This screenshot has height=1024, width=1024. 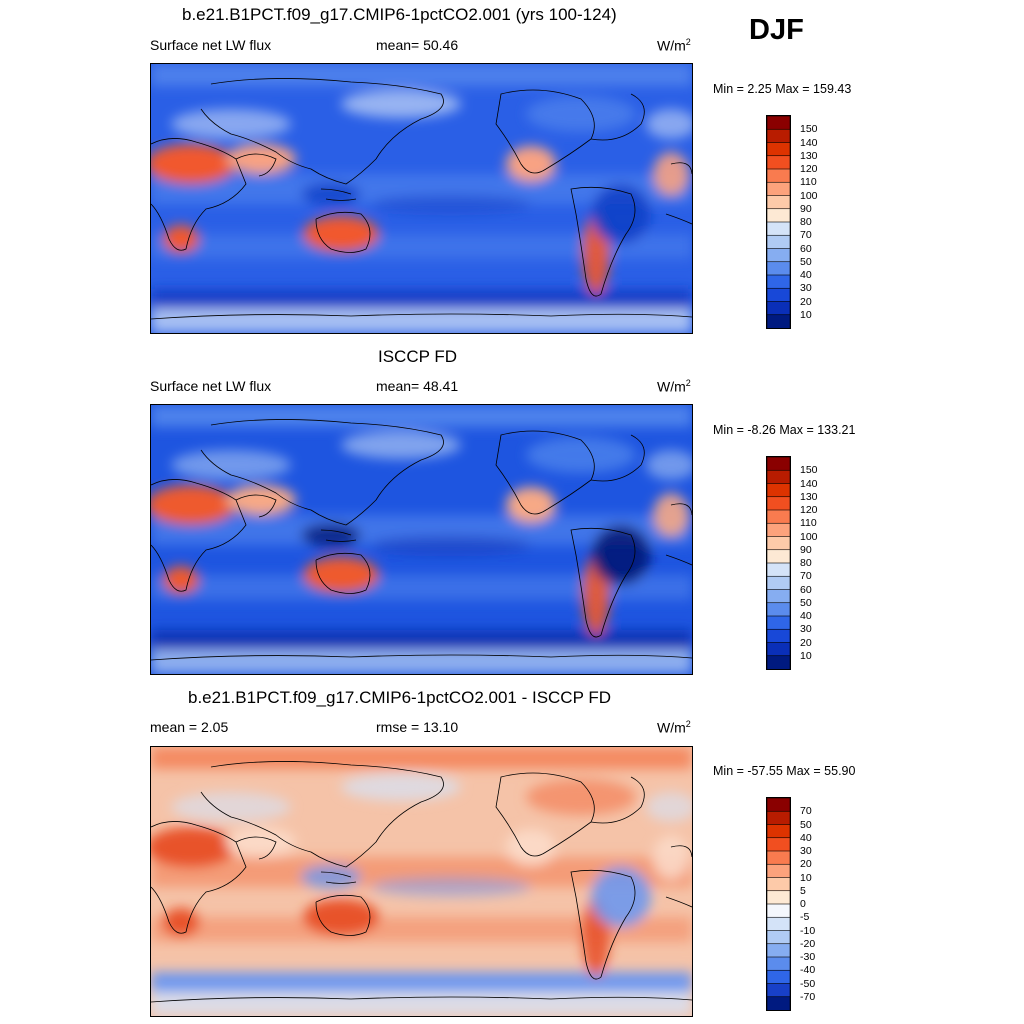 I want to click on colorbar-tick-label: -10, so click(x=808, y=930).